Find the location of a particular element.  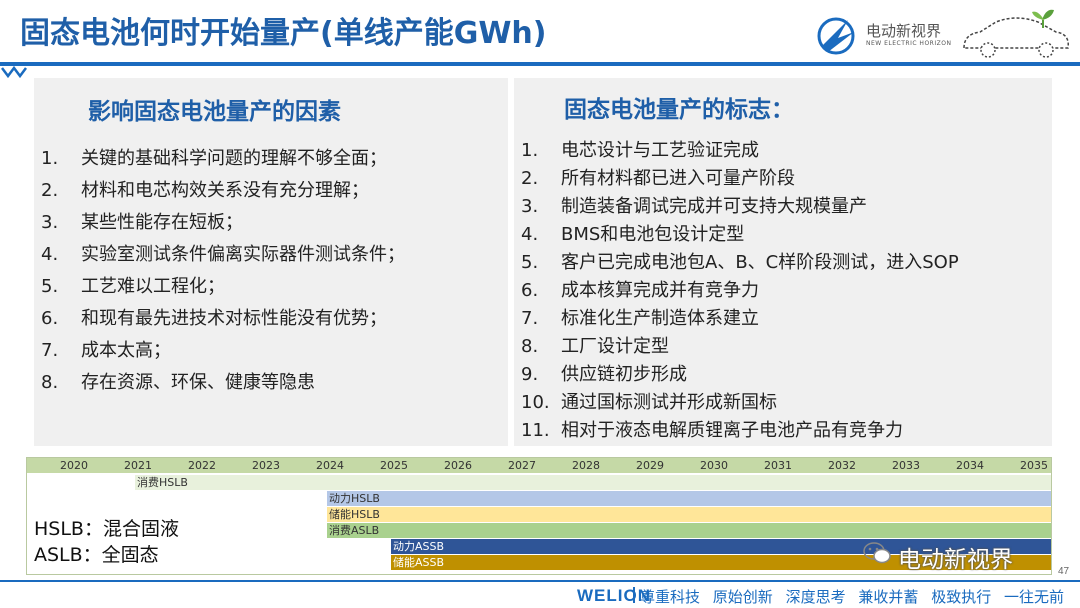

slogan-1: 尊重科技 is located at coordinates (670, 597).